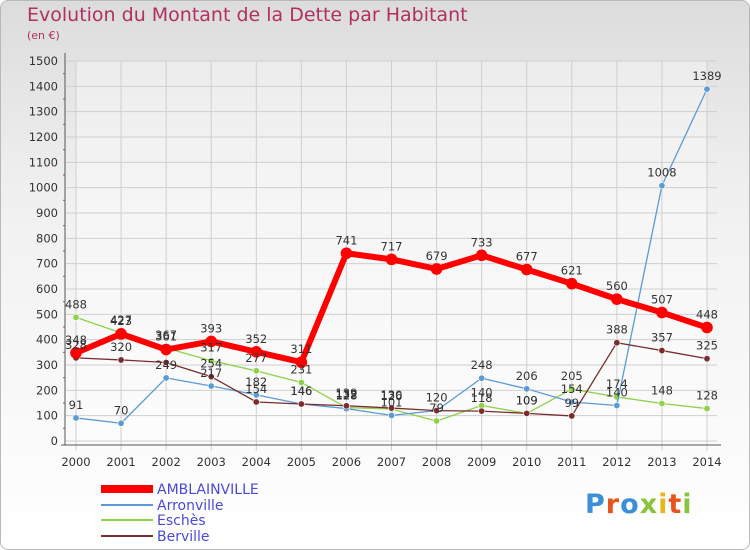  What do you see at coordinates (436, 462) in the screenshot?
I see `x-tick-label: 2008` at bounding box center [436, 462].